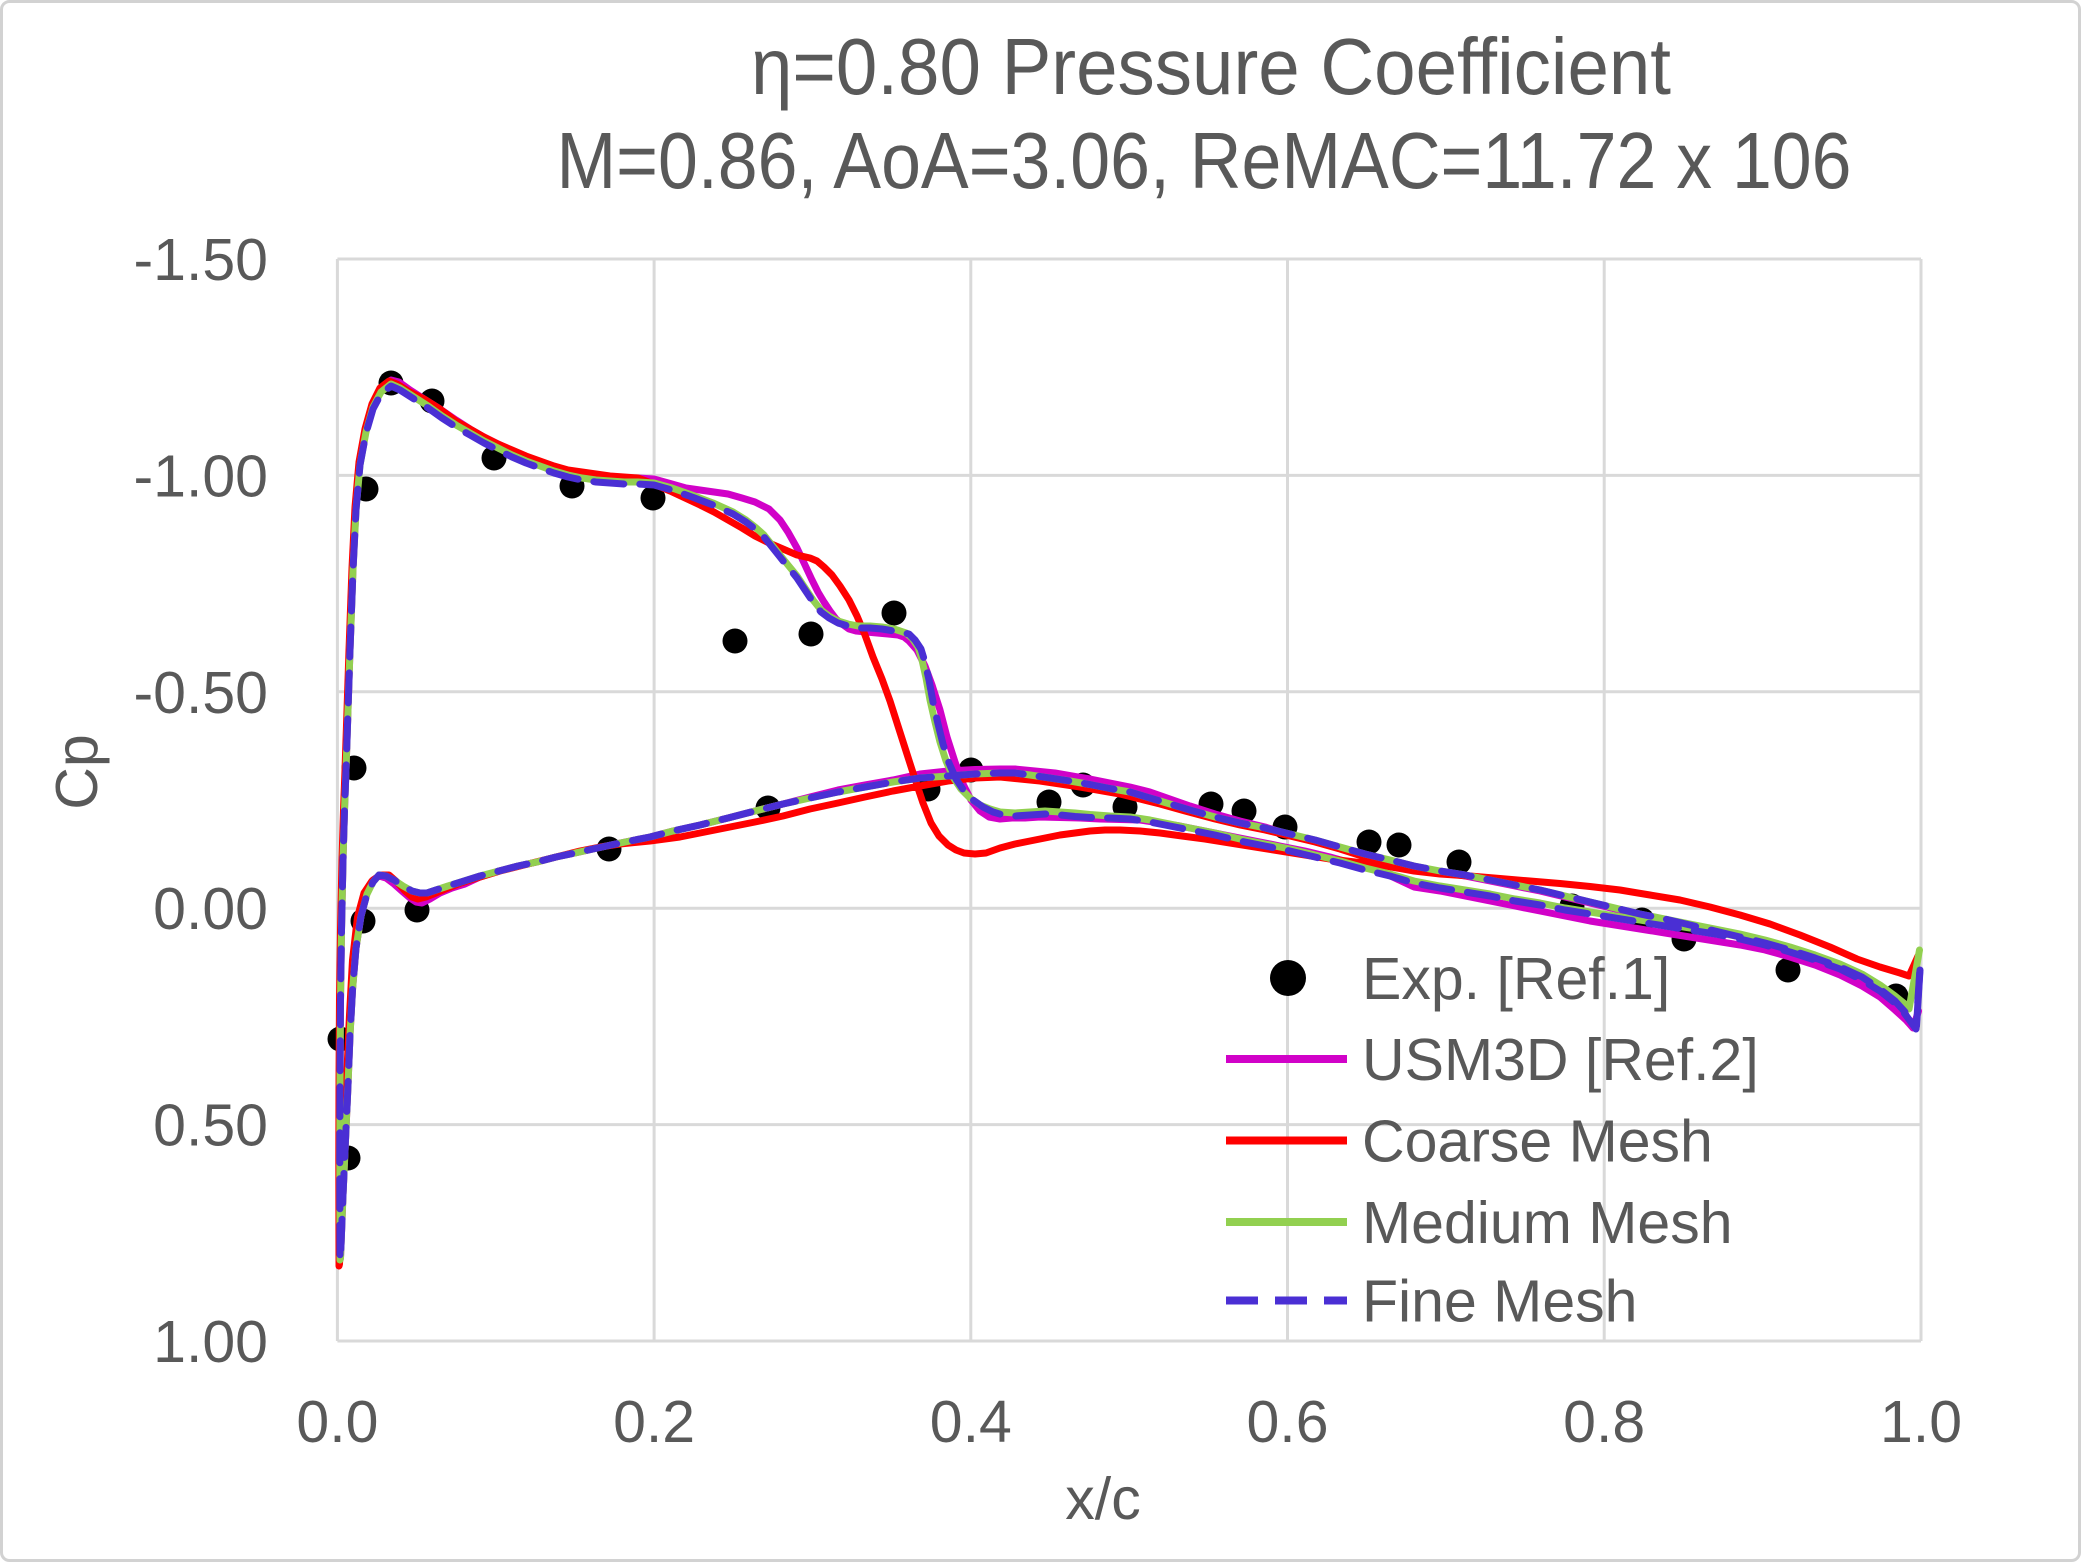 This screenshot has height=1562, width=2081. What do you see at coordinates (210, 909) in the screenshot?
I see `svg-text: 0.00` at bounding box center [210, 909].